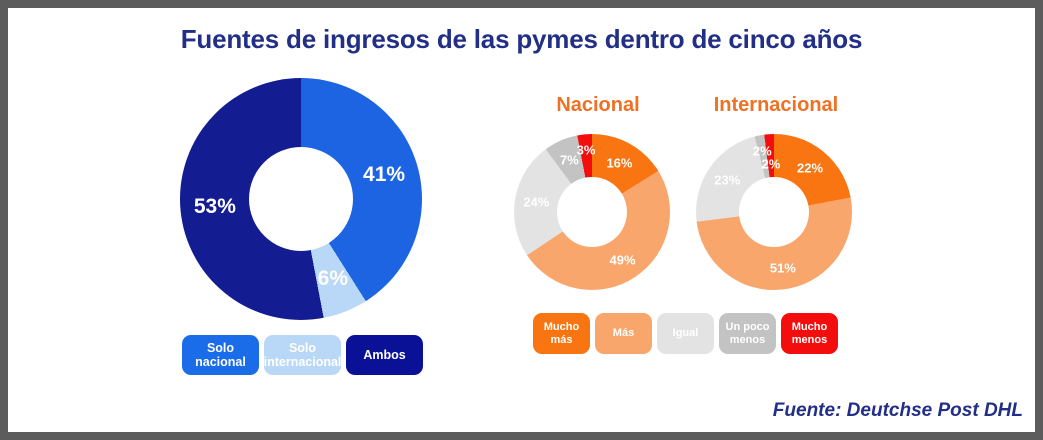  What do you see at coordinates (810, 168) in the screenshot?
I see `donut-slice-label: 22%` at bounding box center [810, 168].